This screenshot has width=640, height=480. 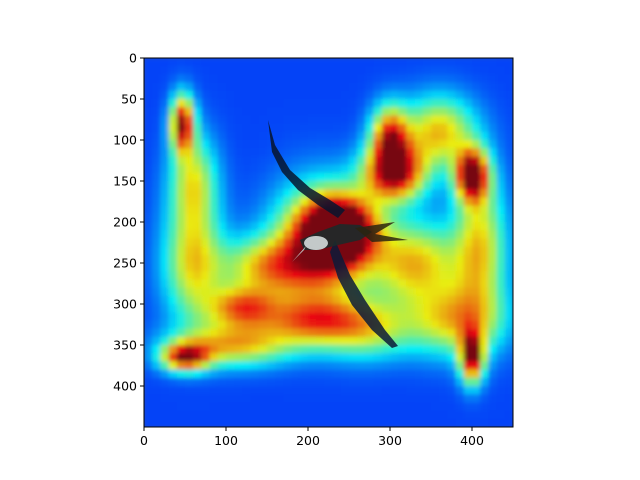 I want to click on bird-lower-wing, so click(x=364, y=294).